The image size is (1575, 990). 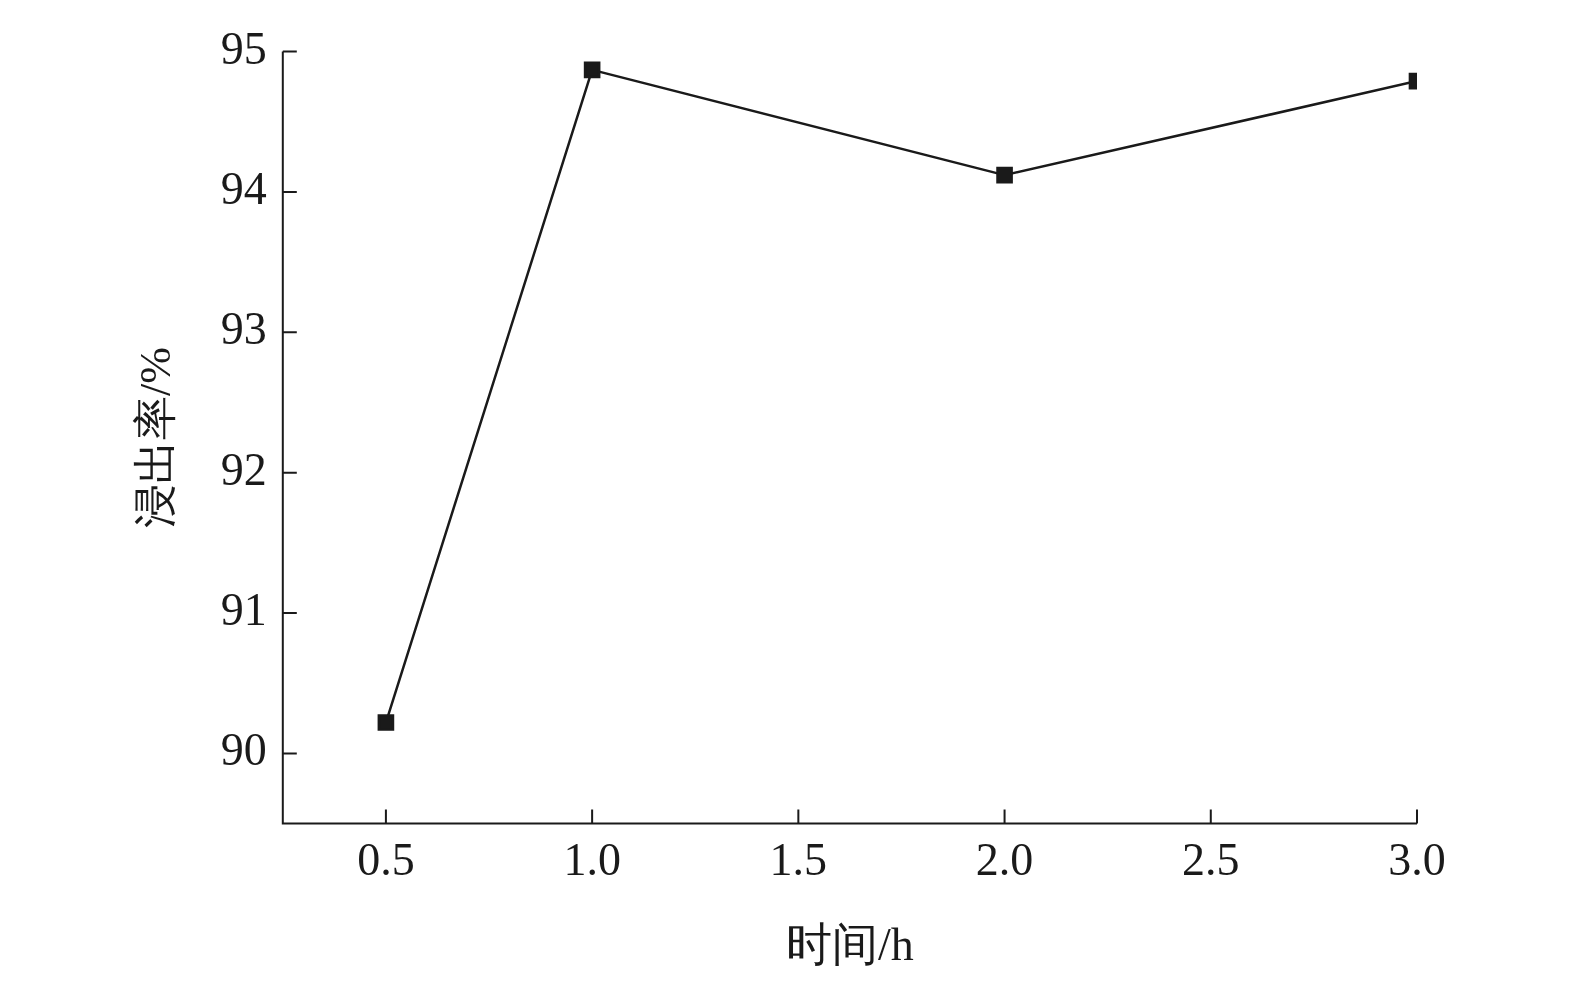 I want to click on y-tick-label: 93, so click(x=243, y=329).